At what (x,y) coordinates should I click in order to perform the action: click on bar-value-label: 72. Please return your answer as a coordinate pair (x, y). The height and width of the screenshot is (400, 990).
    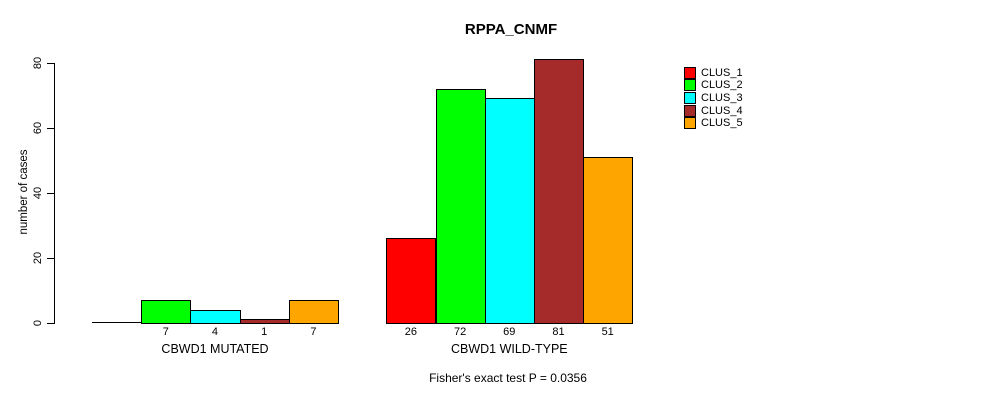
    Looking at the image, I should click on (460, 332).